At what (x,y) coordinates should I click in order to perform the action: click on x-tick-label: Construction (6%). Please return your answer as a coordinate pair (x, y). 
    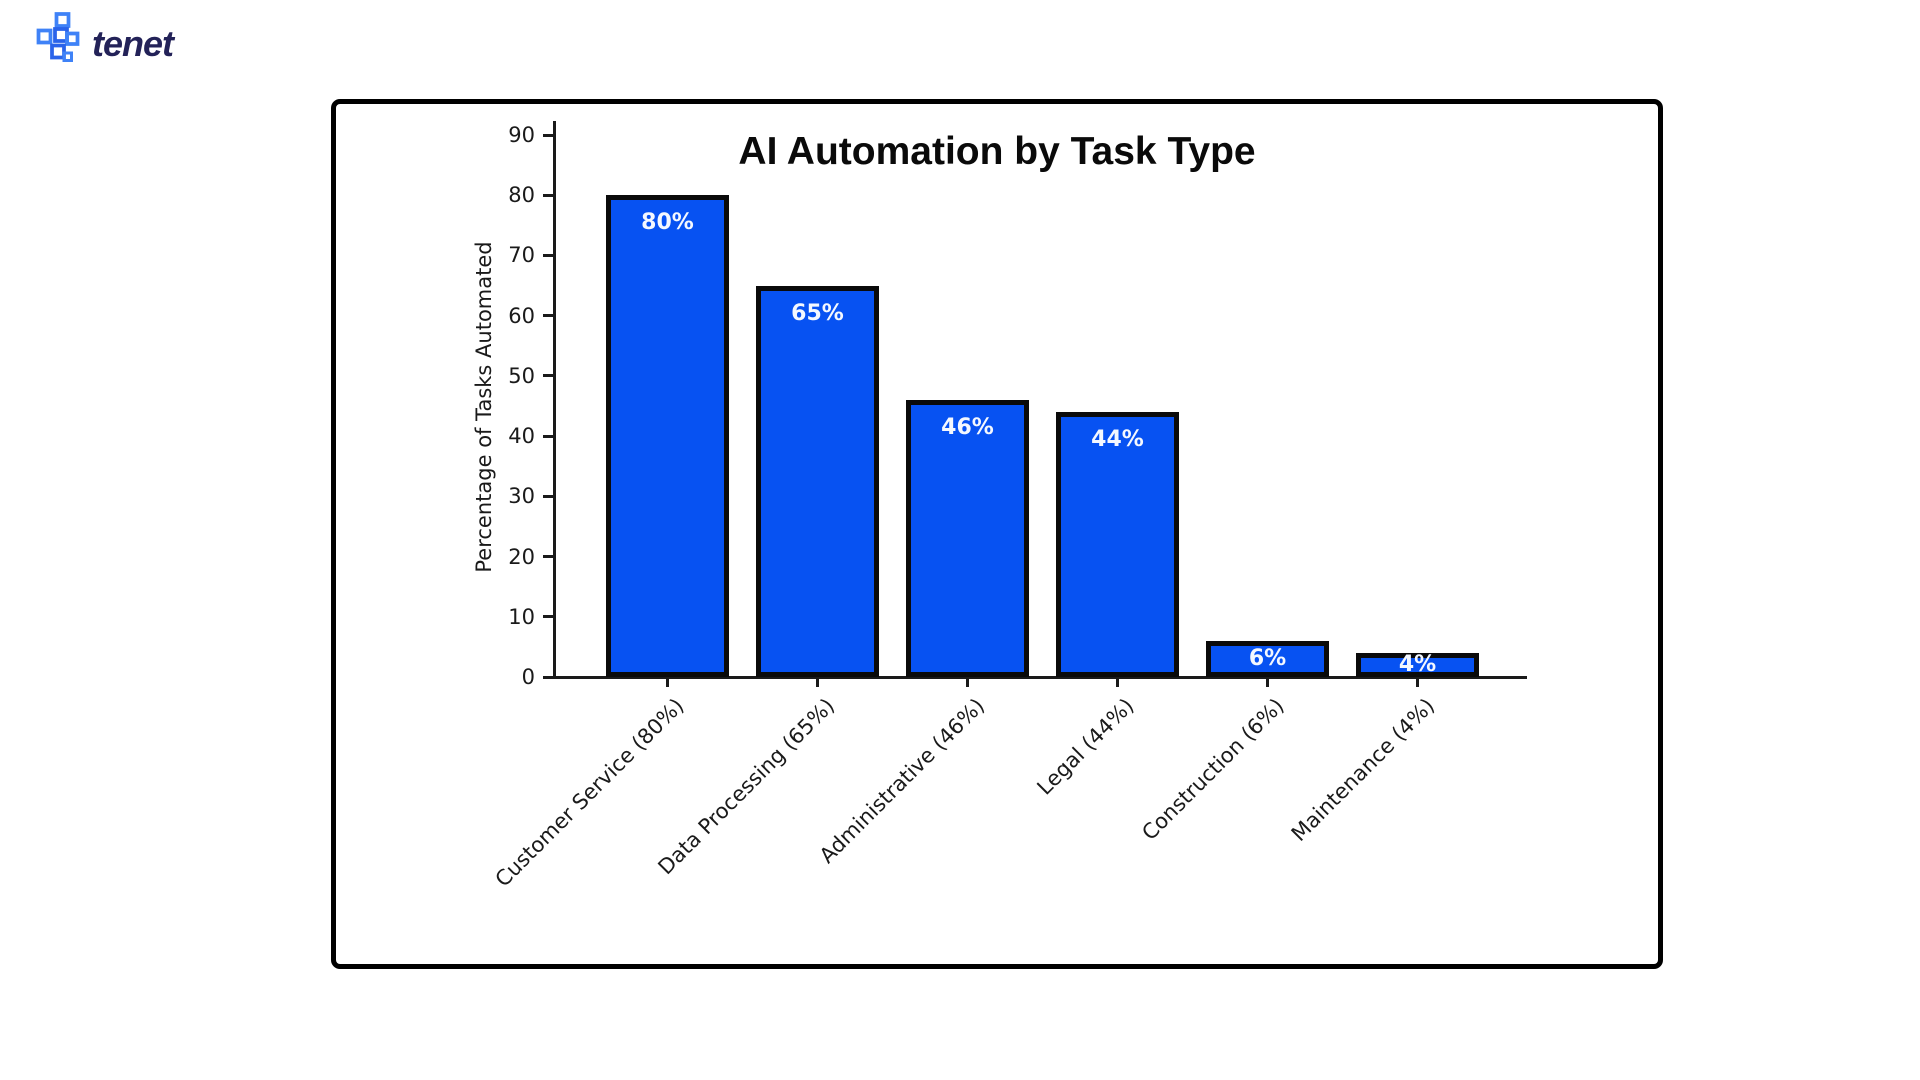
    Looking at the image, I should click on (1213, 769).